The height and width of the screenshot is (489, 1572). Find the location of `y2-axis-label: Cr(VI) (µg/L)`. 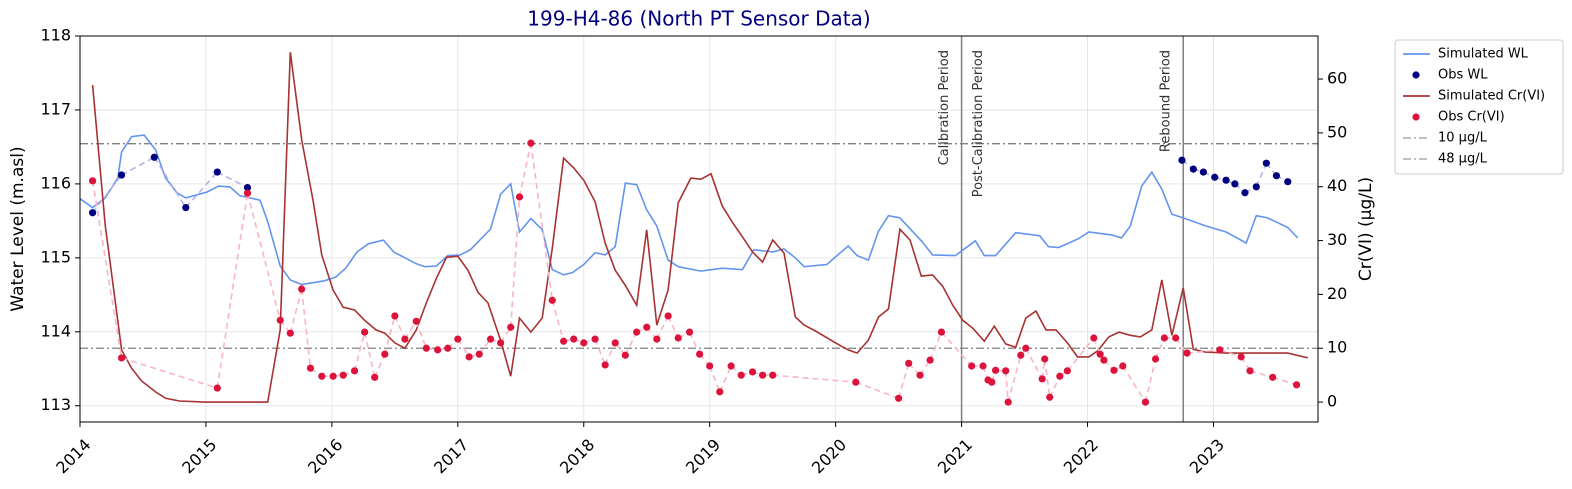

y2-axis-label: Cr(VI) (µg/L) is located at coordinates (1366, 229).